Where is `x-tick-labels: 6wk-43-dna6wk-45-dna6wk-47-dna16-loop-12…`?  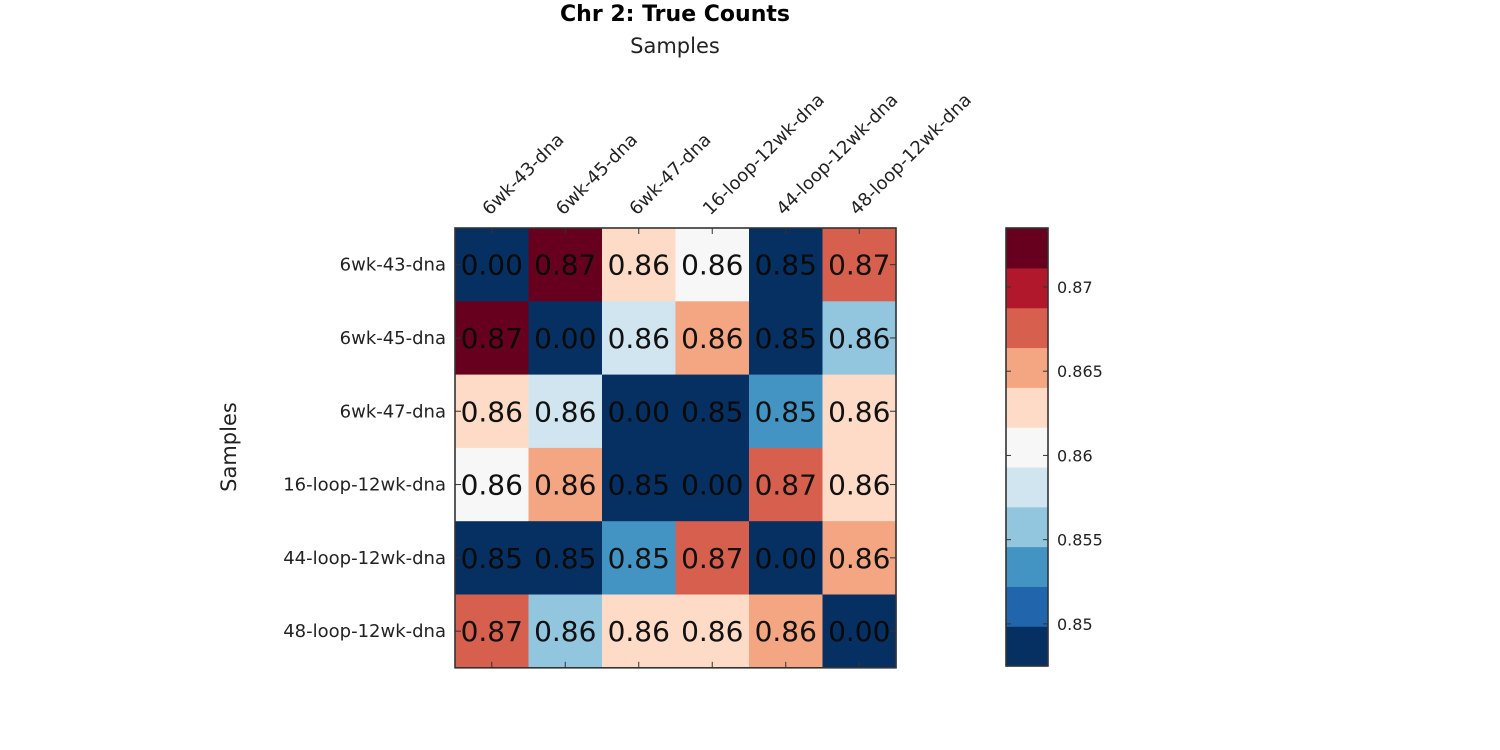
x-tick-labels: 6wk-43-dna6wk-45-dna6wk-47-dna16-loop-12… is located at coordinates (726, 155).